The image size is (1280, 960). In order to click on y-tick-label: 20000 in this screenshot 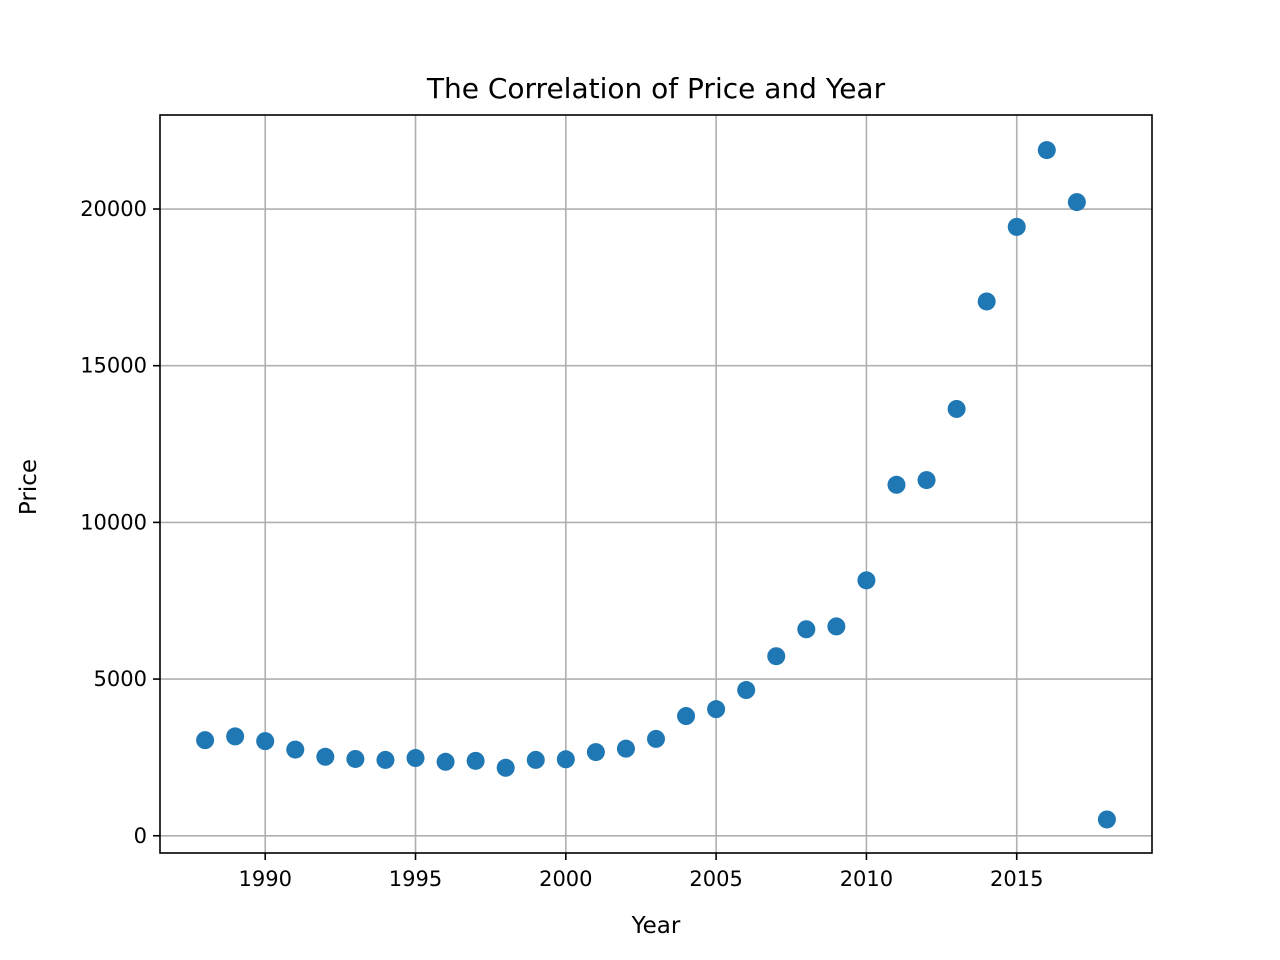, I will do `click(113, 209)`.